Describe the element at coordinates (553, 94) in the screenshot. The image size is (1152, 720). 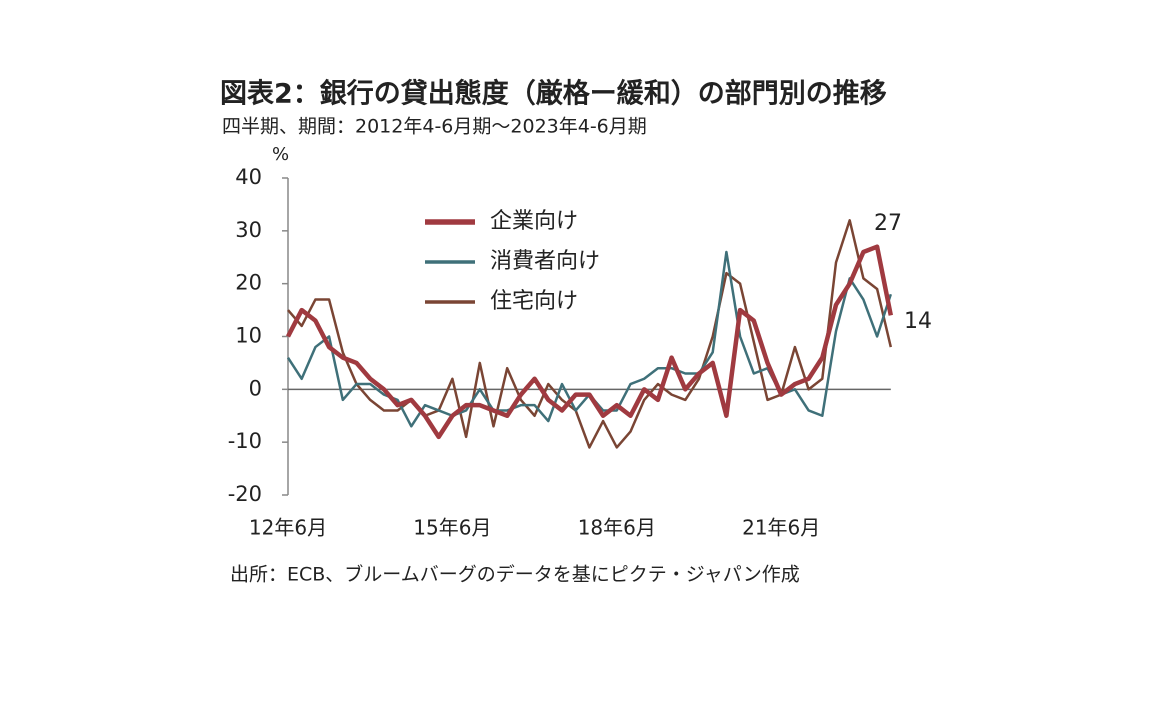
I see `chart-title: 図表2：銀行の貸出態度（厳格ー緩和）の部門別の推移` at that location.